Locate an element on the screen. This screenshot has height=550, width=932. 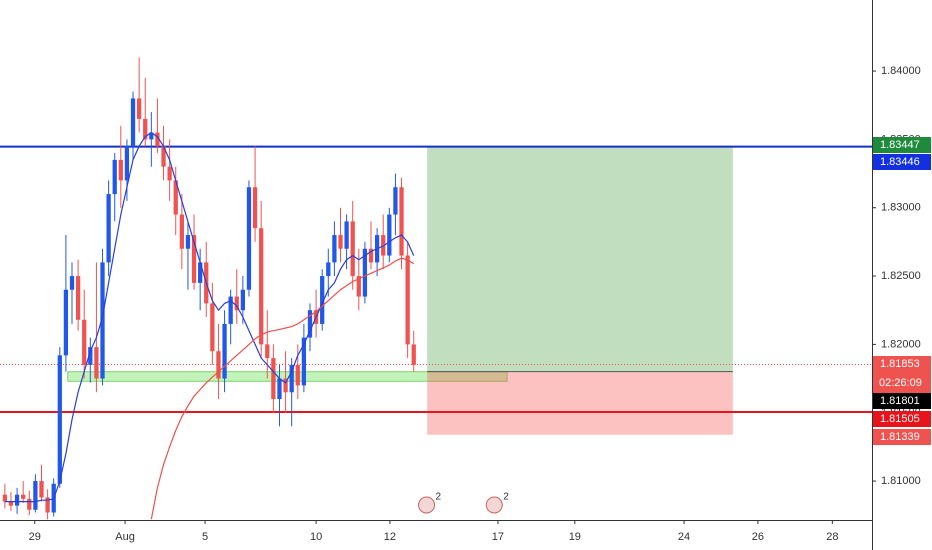
x-tick-label: 12 is located at coordinates (390, 537).